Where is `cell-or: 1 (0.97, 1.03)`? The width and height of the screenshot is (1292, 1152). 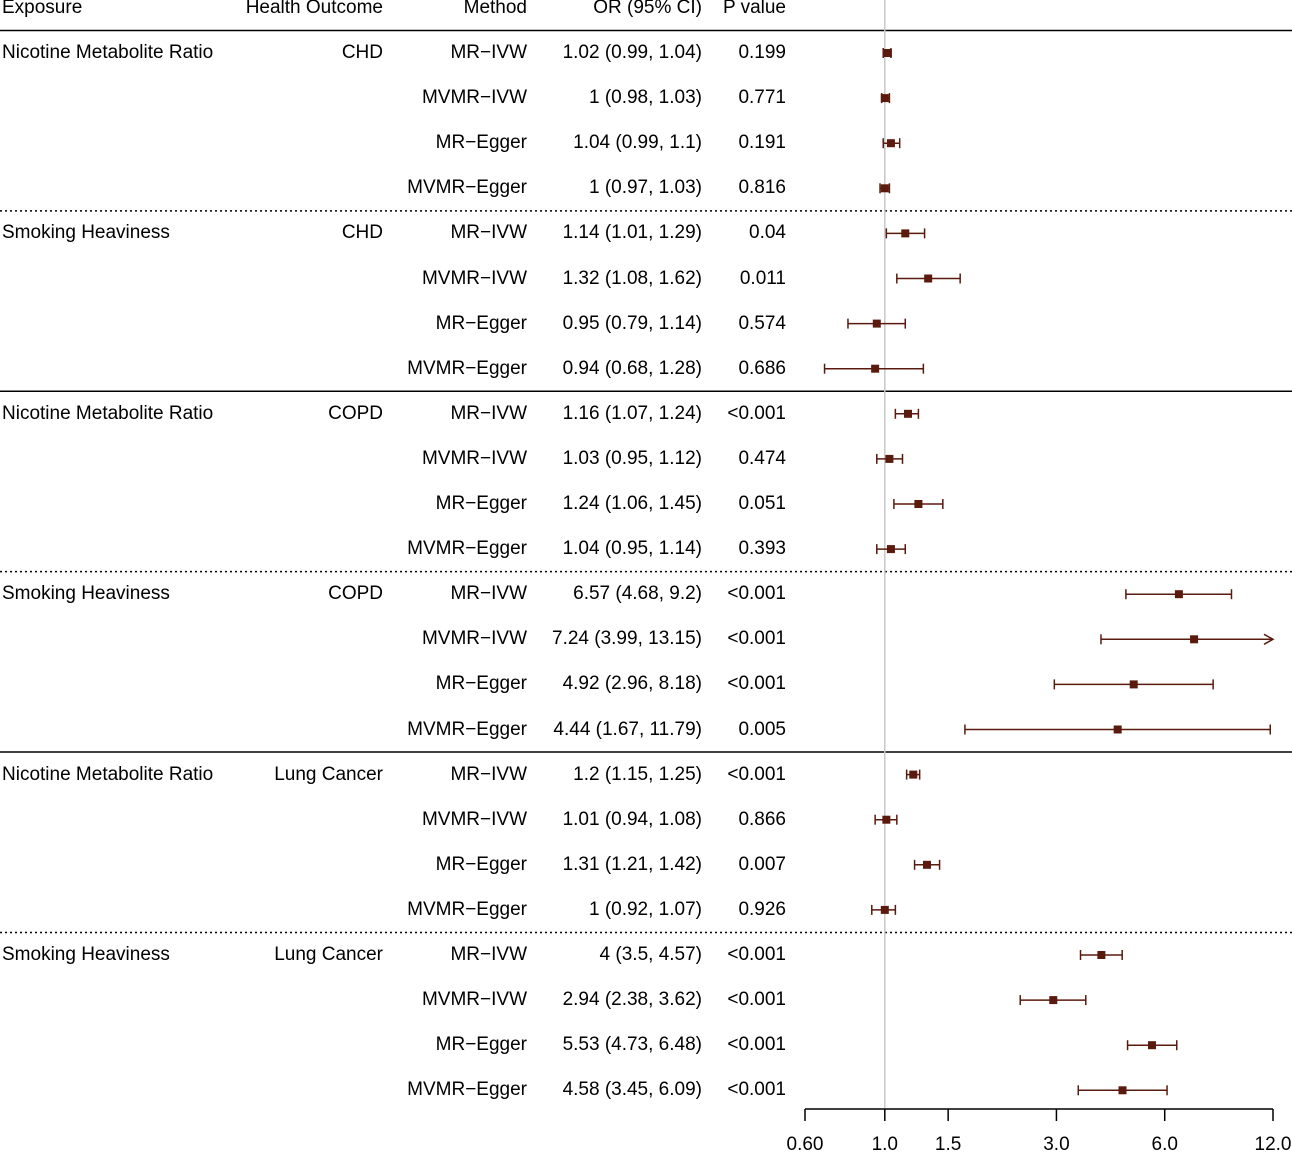 cell-or: 1 (0.97, 1.03) is located at coordinates (645, 188).